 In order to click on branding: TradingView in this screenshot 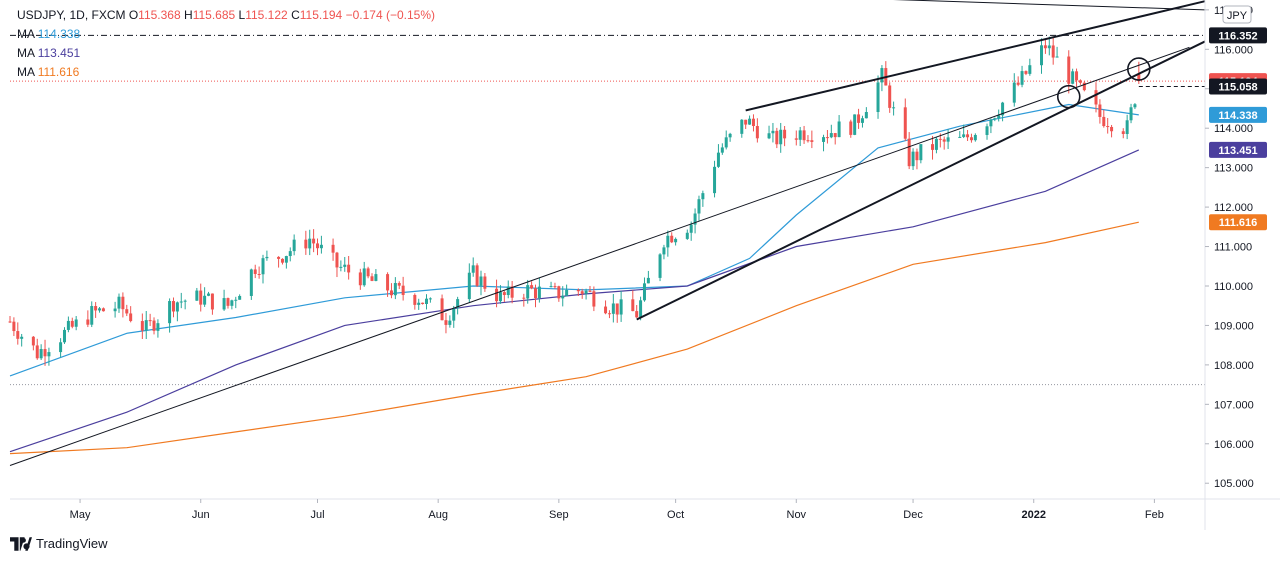, I will do `click(72, 543)`.